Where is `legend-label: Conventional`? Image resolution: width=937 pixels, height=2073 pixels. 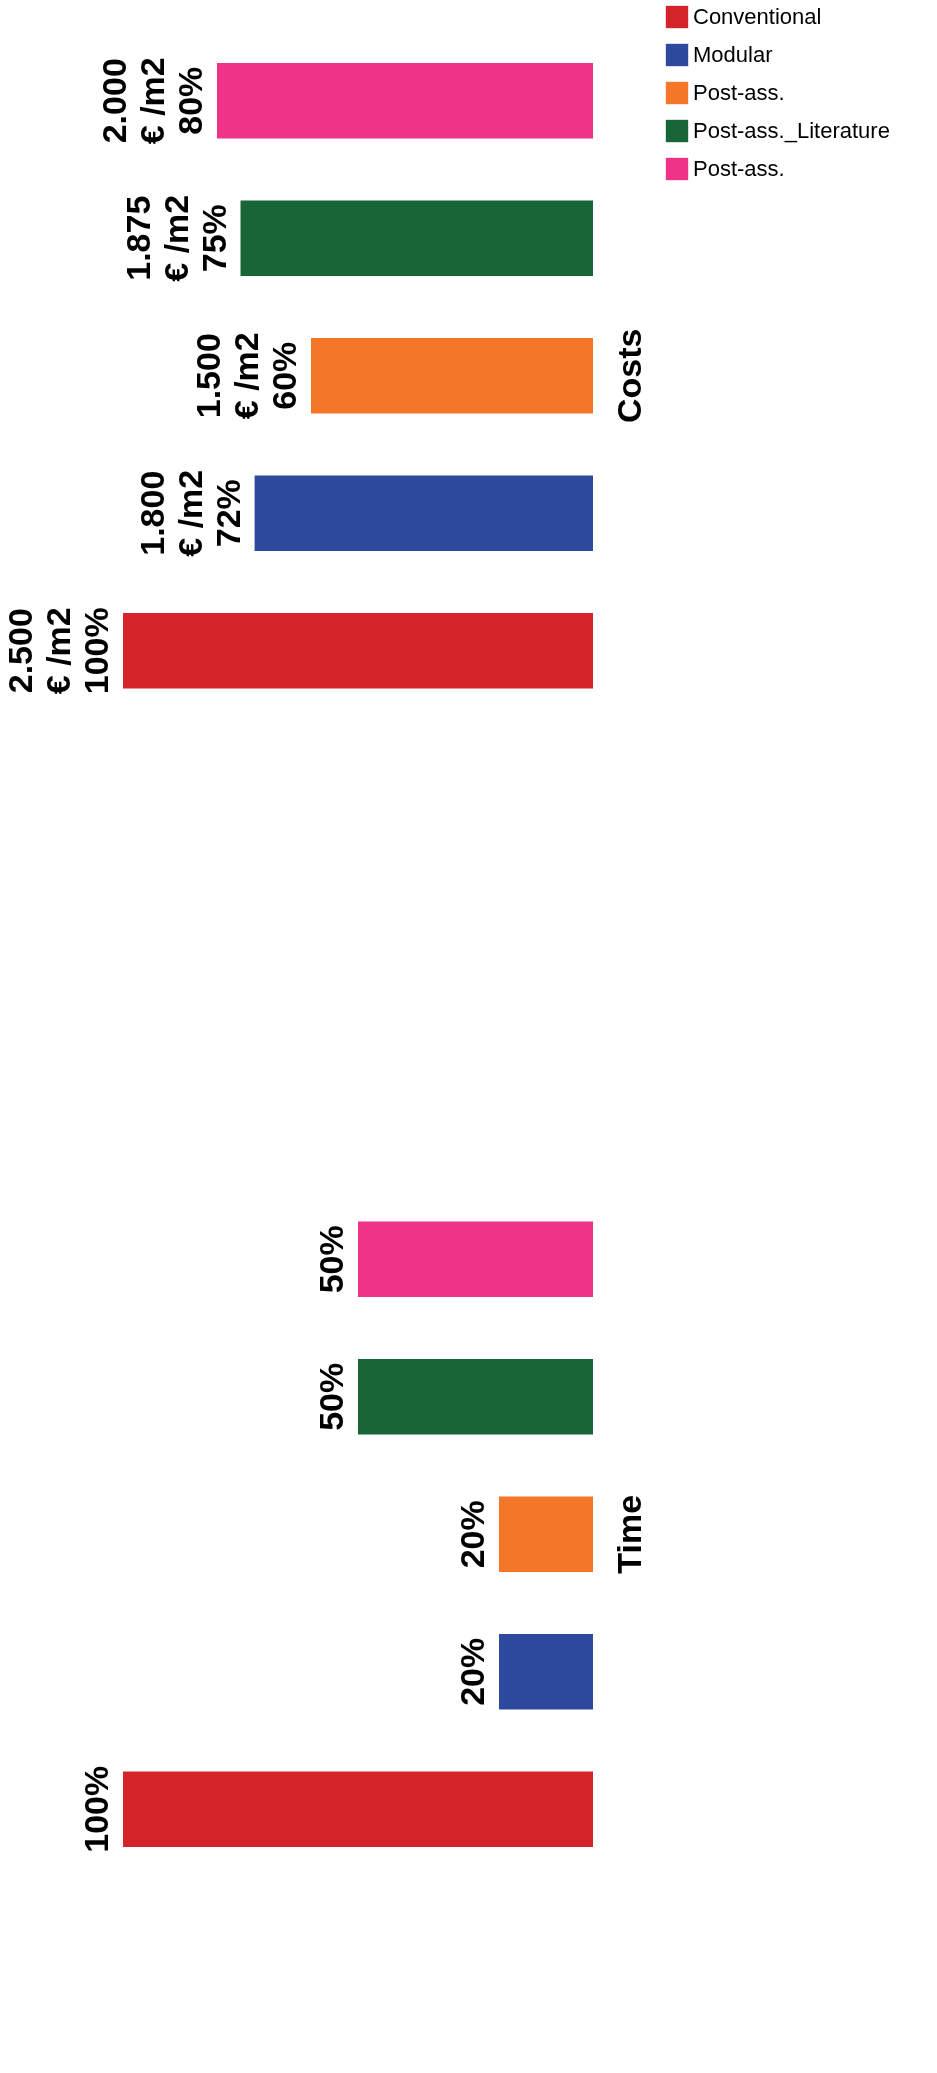 legend-label: Conventional is located at coordinates (757, 16).